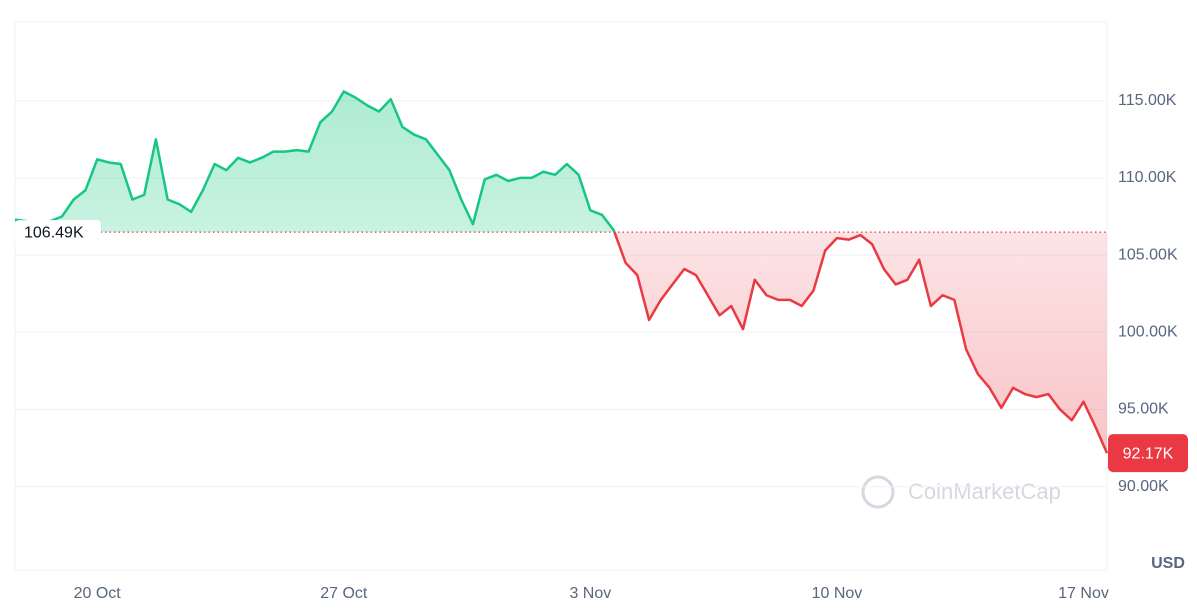 This screenshot has height=610, width=1197. What do you see at coordinates (315, 161) in the screenshot?
I see `price-line-up` at bounding box center [315, 161].